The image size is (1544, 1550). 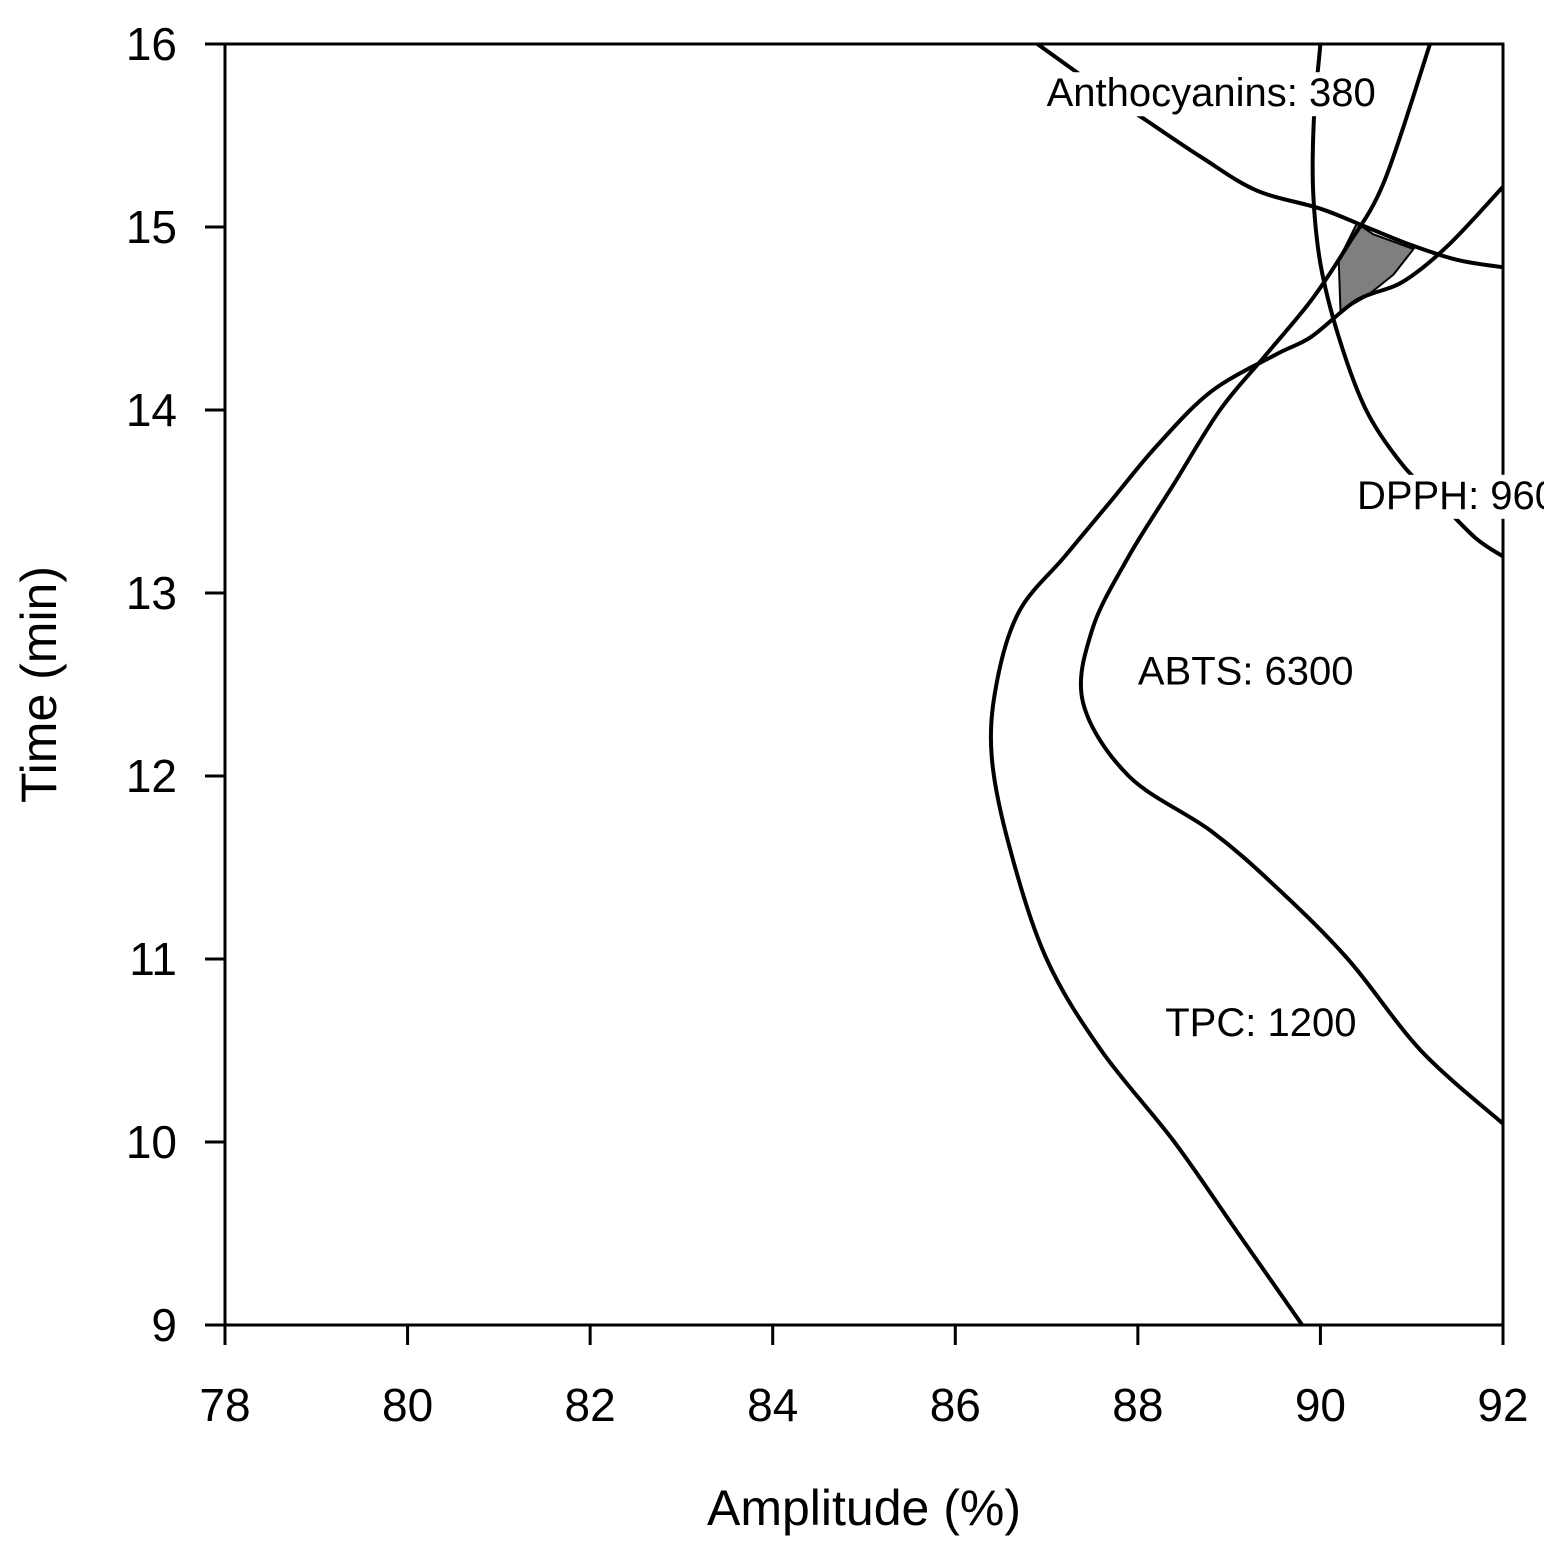 What do you see at coordinates (1502, 1405) in the screenshot?
I see `x-tick-label: 92` at bounding box center [1502, 1405].